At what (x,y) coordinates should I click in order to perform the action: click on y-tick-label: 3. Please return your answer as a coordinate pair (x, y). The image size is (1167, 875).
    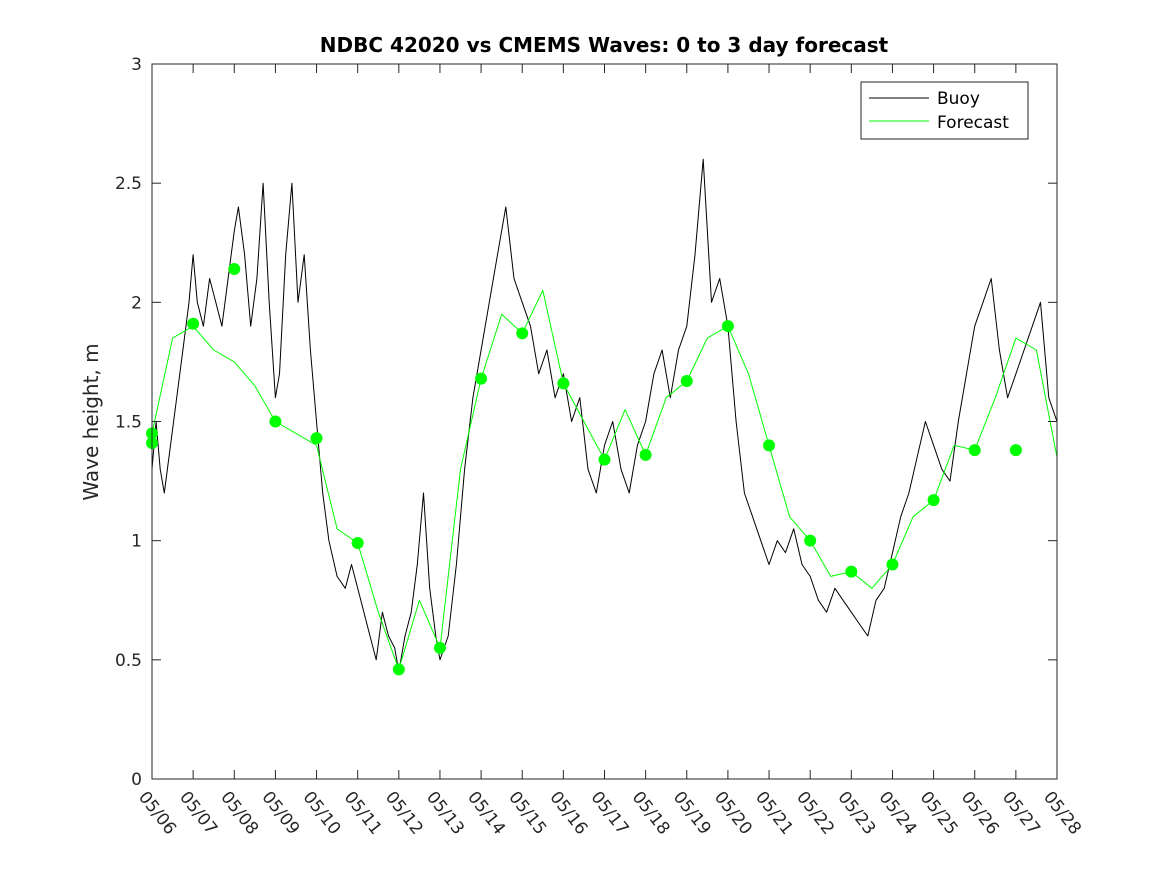
    Looking at the image, I should click on (136, 65).